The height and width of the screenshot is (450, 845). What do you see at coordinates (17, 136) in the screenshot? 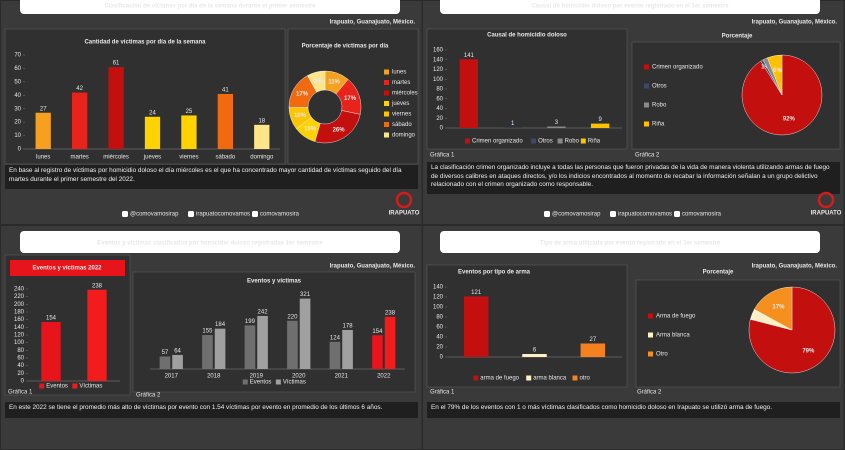
I see `y-tick-label: 10` at bounding box center [17, 136].